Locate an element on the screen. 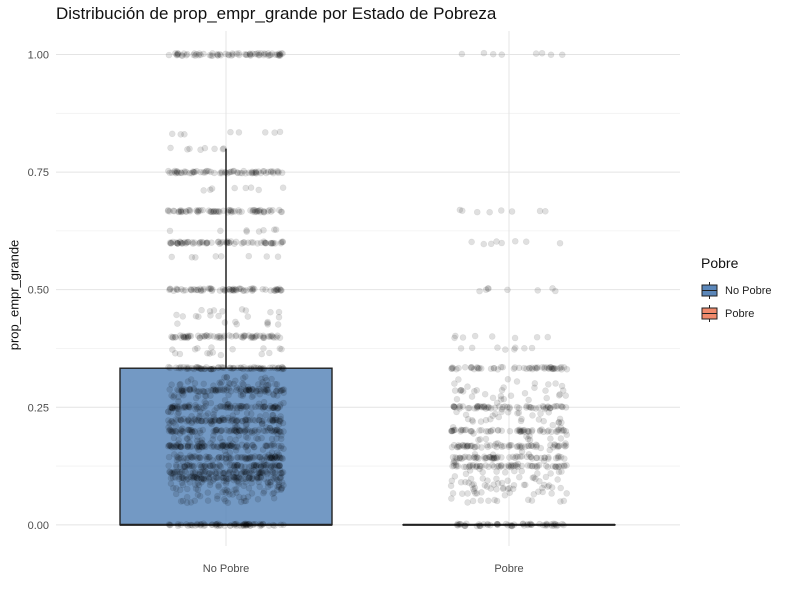  y-tick-label: 0.50 is located at coordinates (38, 291).